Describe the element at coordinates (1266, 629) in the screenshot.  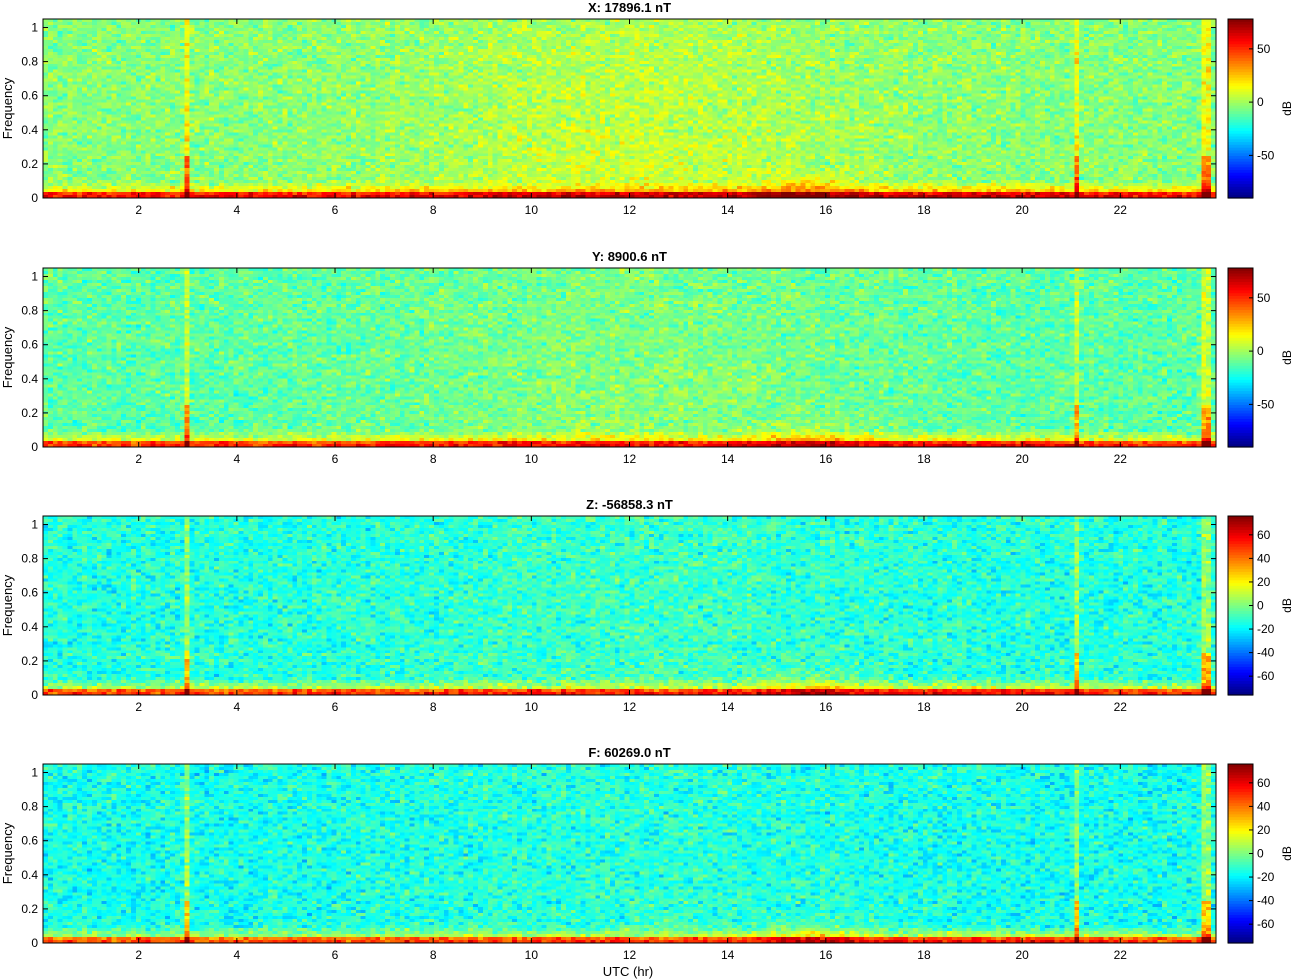
I see `colorbar-tick-label: -20` at that location.